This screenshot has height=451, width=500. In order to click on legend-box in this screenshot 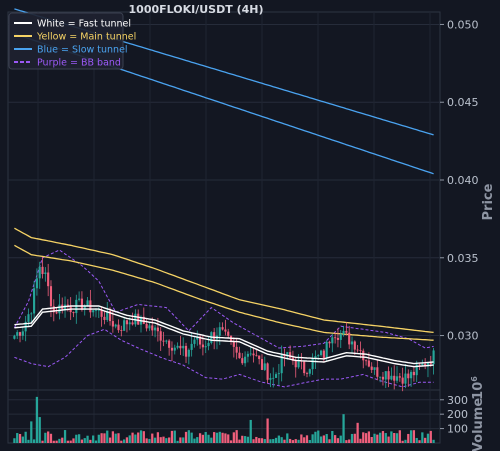, I will do `click(66, 41)`.